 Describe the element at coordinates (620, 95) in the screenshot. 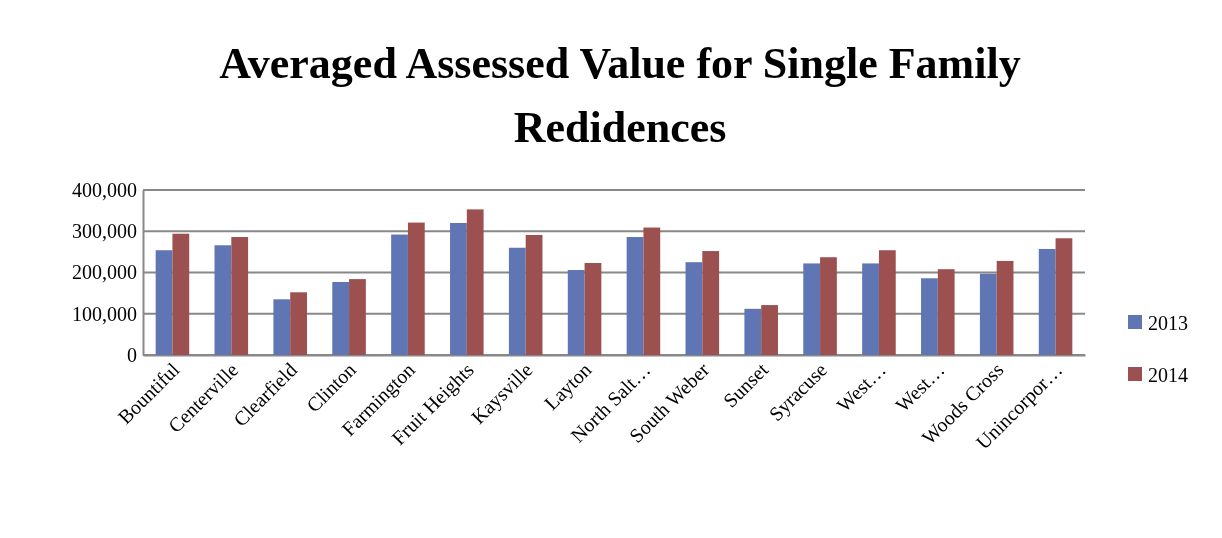

I see `chart-title: Averaged Assessed Value for Single Family Redidences` at that location.